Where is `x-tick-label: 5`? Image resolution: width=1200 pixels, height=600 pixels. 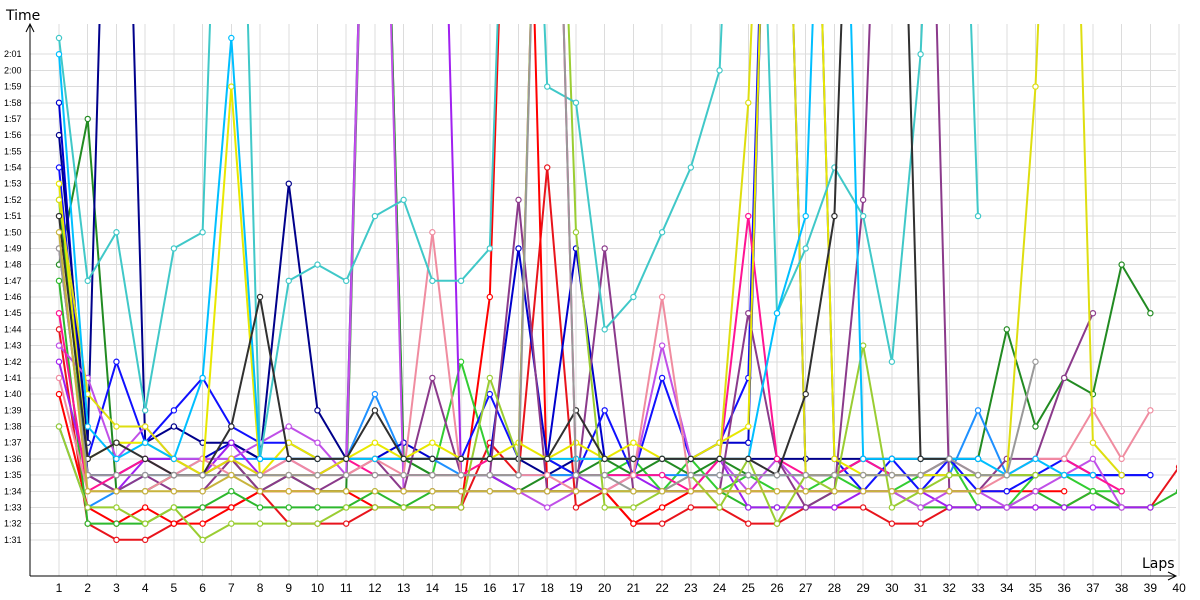
x-tick-label: 5 is located at coordinates (174, 588).